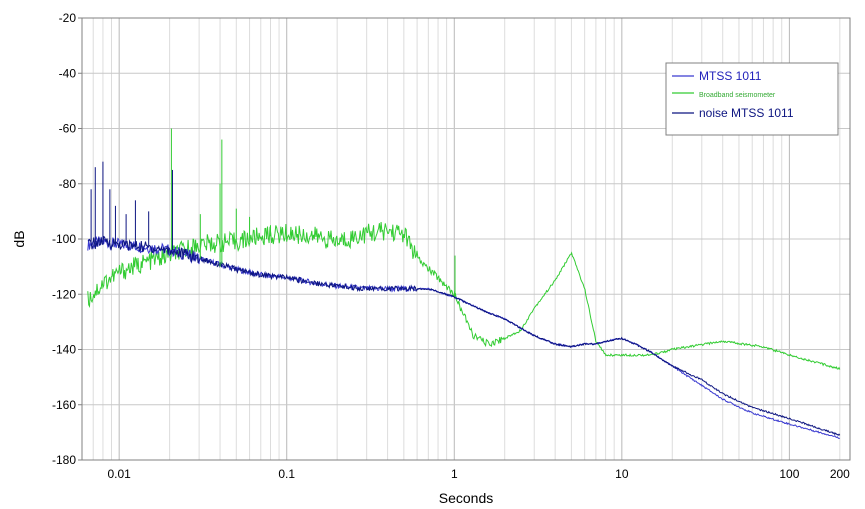  I want to click on x-axis-tick-labels: 0.01 0.1 1 10 100 200, so click(478, 474).